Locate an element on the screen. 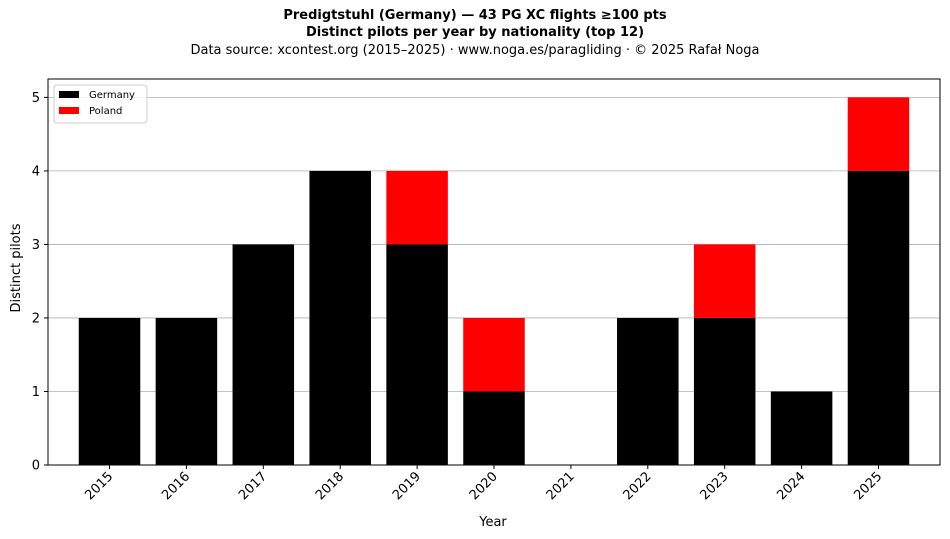 The image size is (950, 539). bar-germany-2015 is located at coordinates (109, 391).